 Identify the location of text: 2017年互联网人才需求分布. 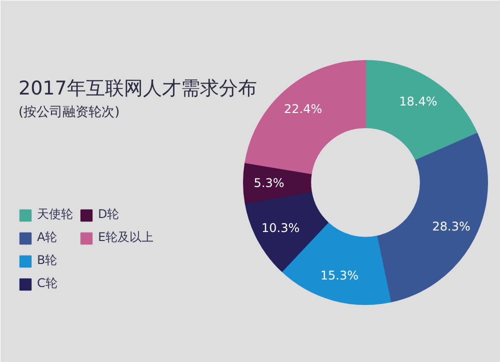
(137, 89).